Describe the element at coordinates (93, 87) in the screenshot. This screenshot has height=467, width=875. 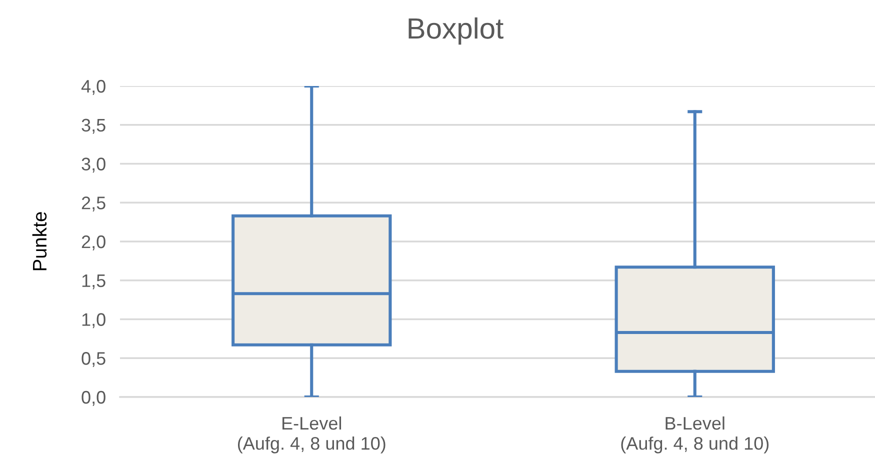
I see `y-tick-label: 4,0` at that location.